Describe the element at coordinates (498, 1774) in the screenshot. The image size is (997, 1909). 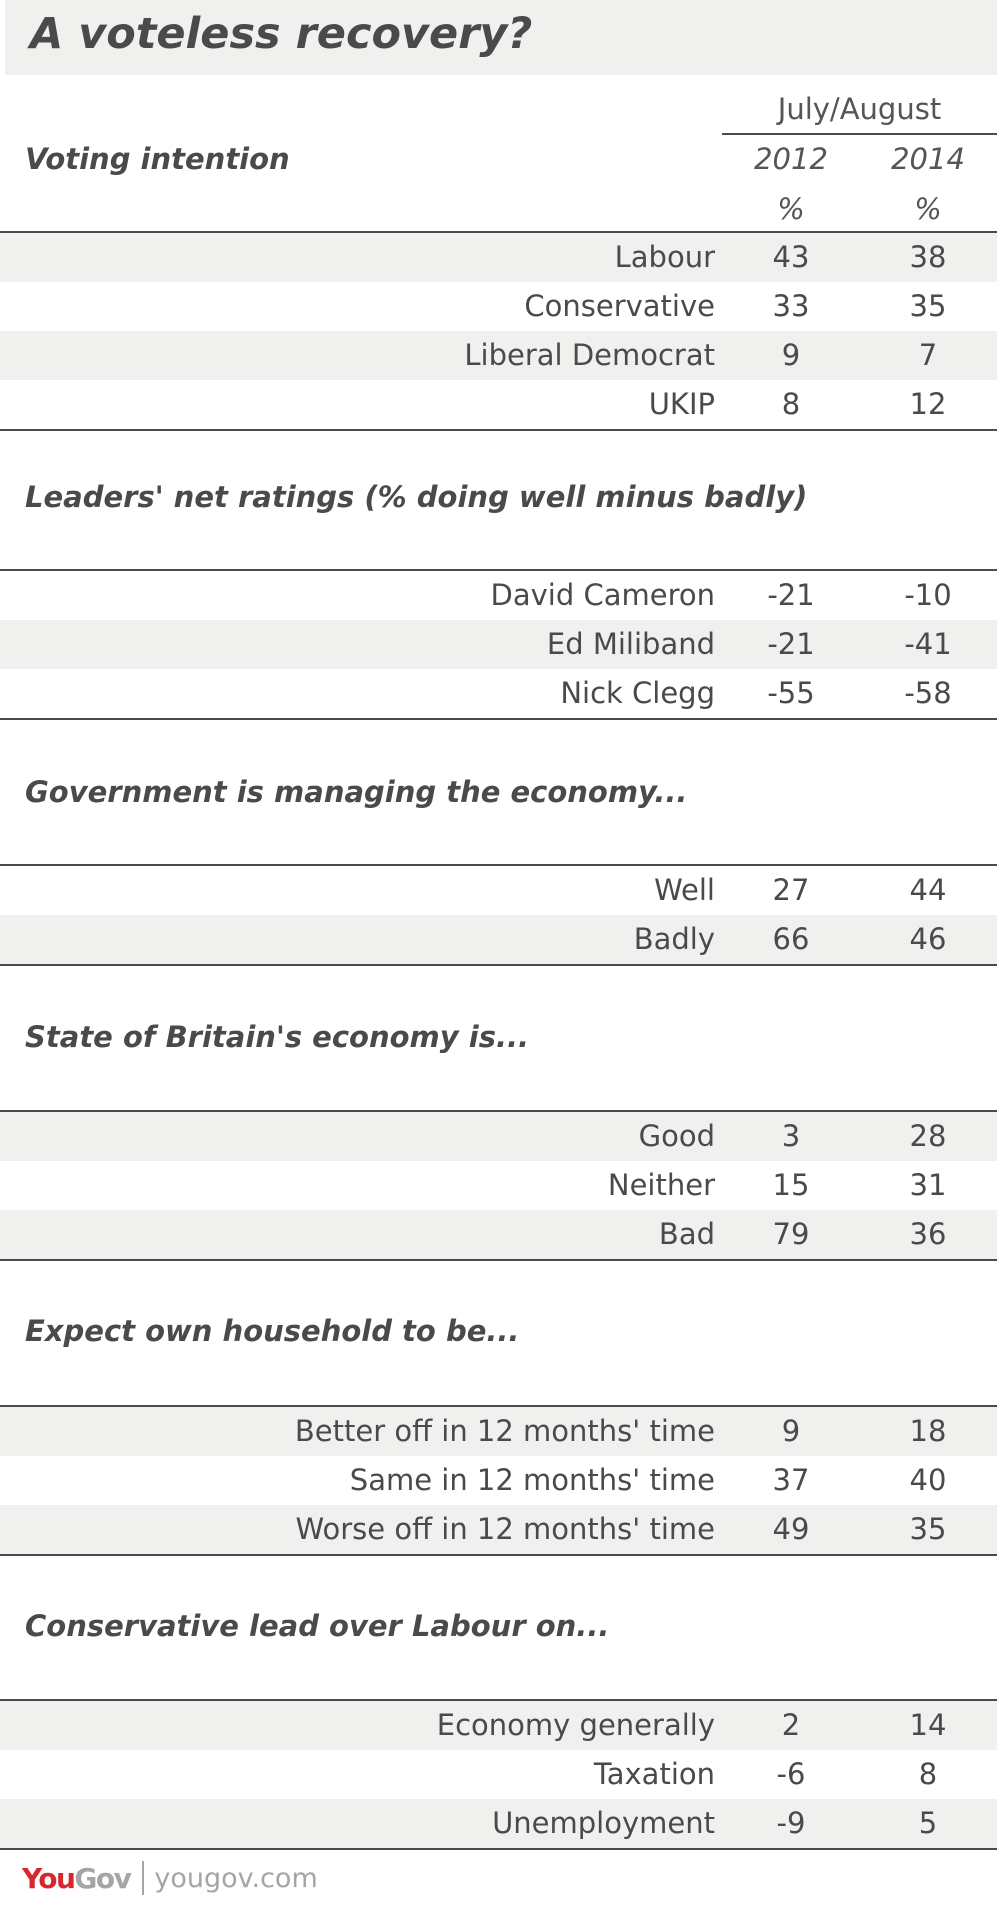
I see `table-row: Taxation -6 8` at that location.